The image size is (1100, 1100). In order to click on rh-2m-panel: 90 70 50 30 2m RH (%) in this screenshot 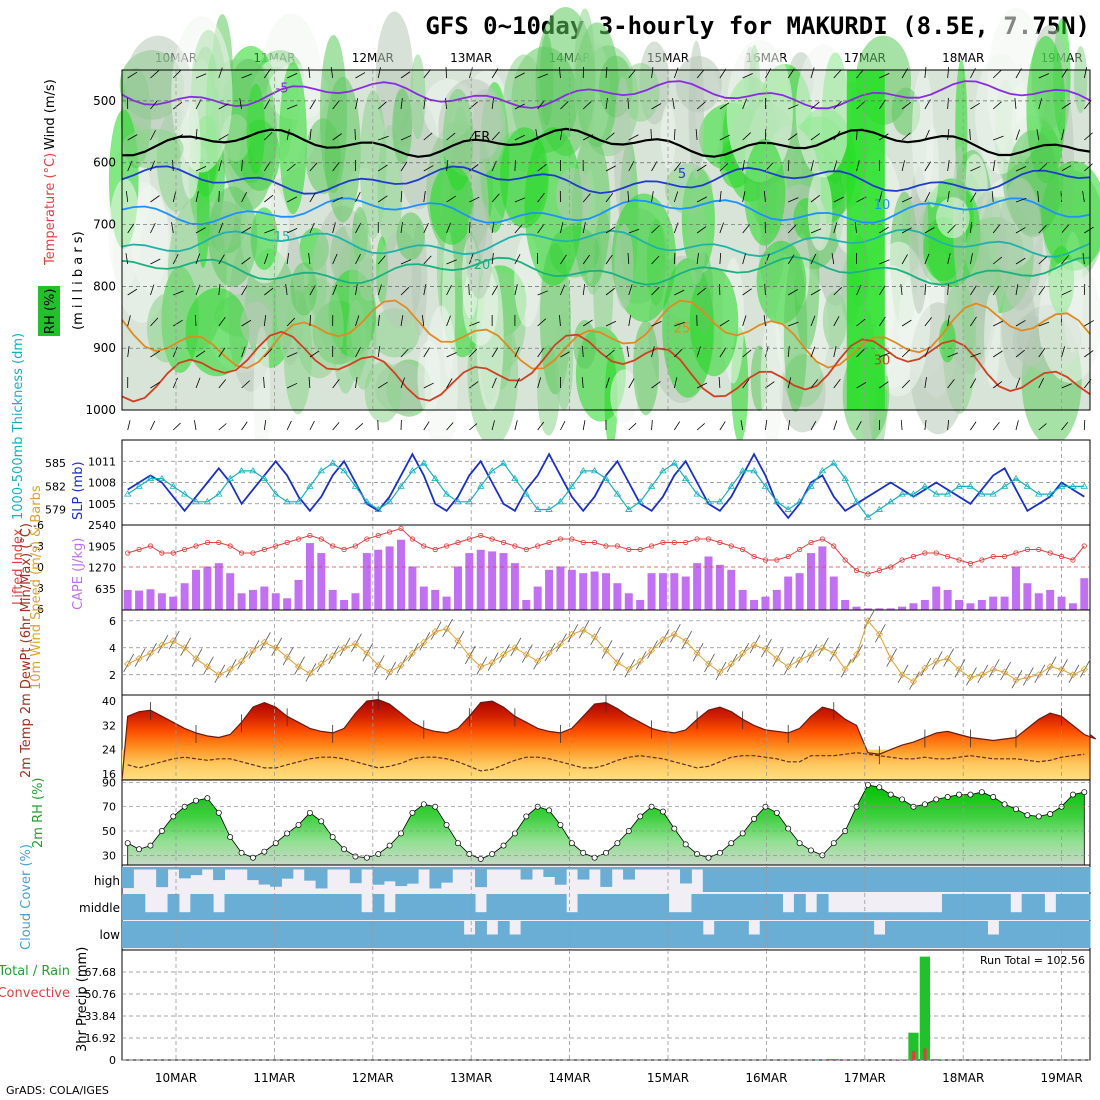, I will do `click(561, 821)`.